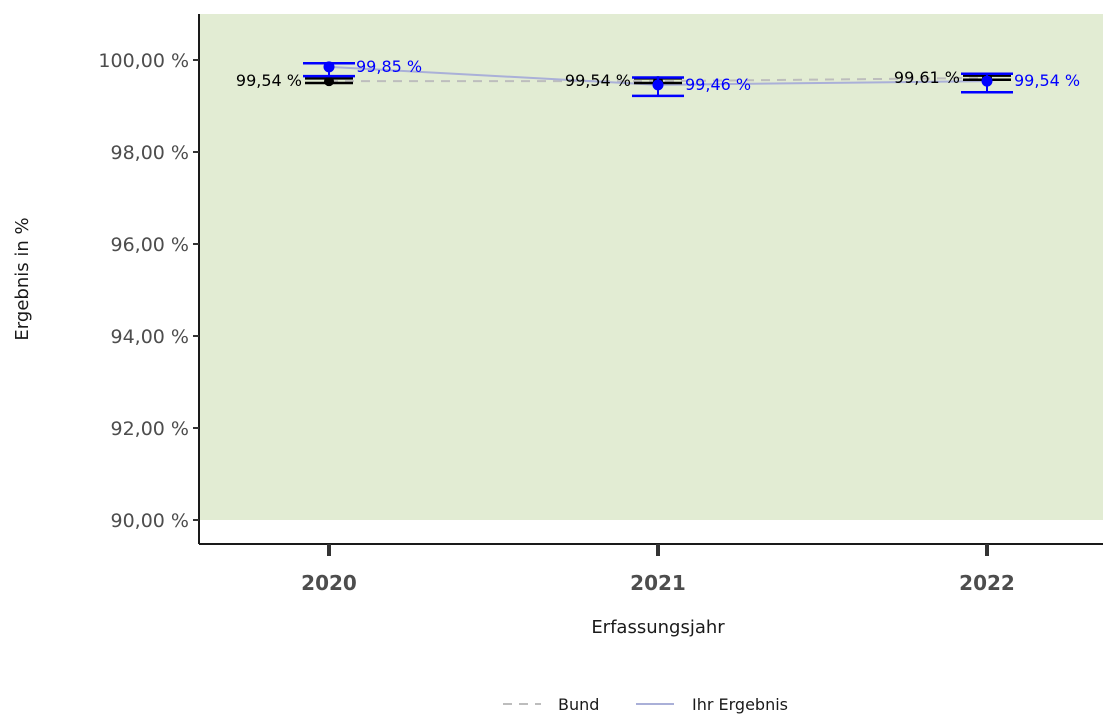 The height and width of the screenshot is (716, 1103). I want to click on ihr-value-label: 99,54 %, so click(1047, 80).